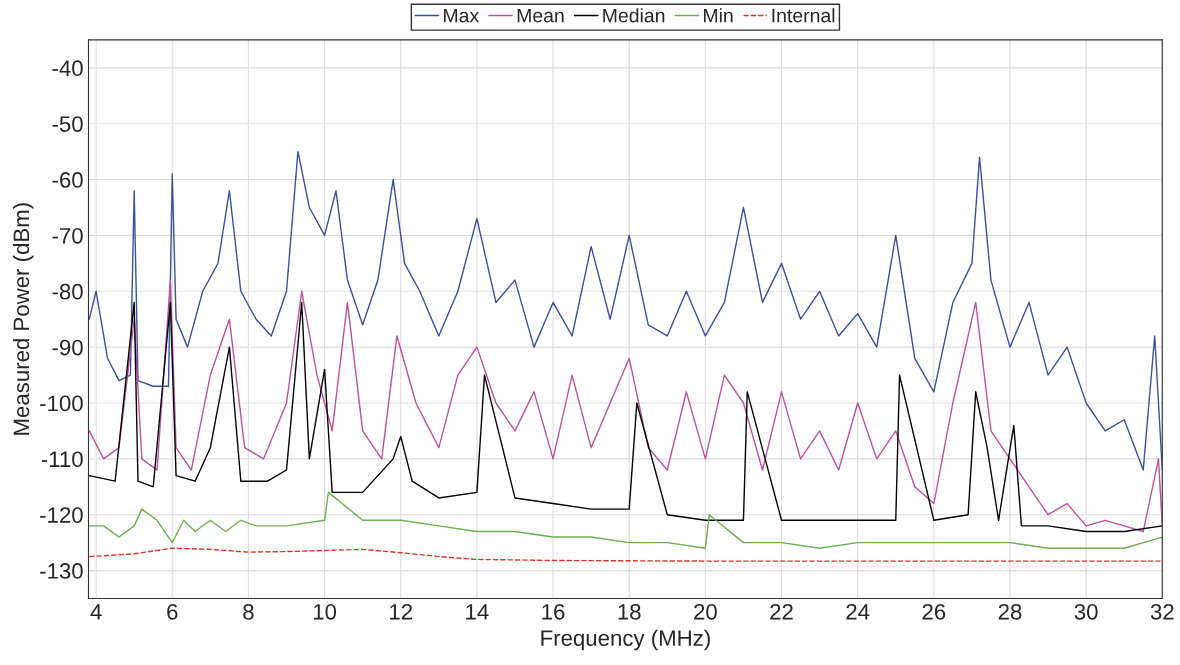  I want to click on x-tick-label: 12, so click(401, 611).